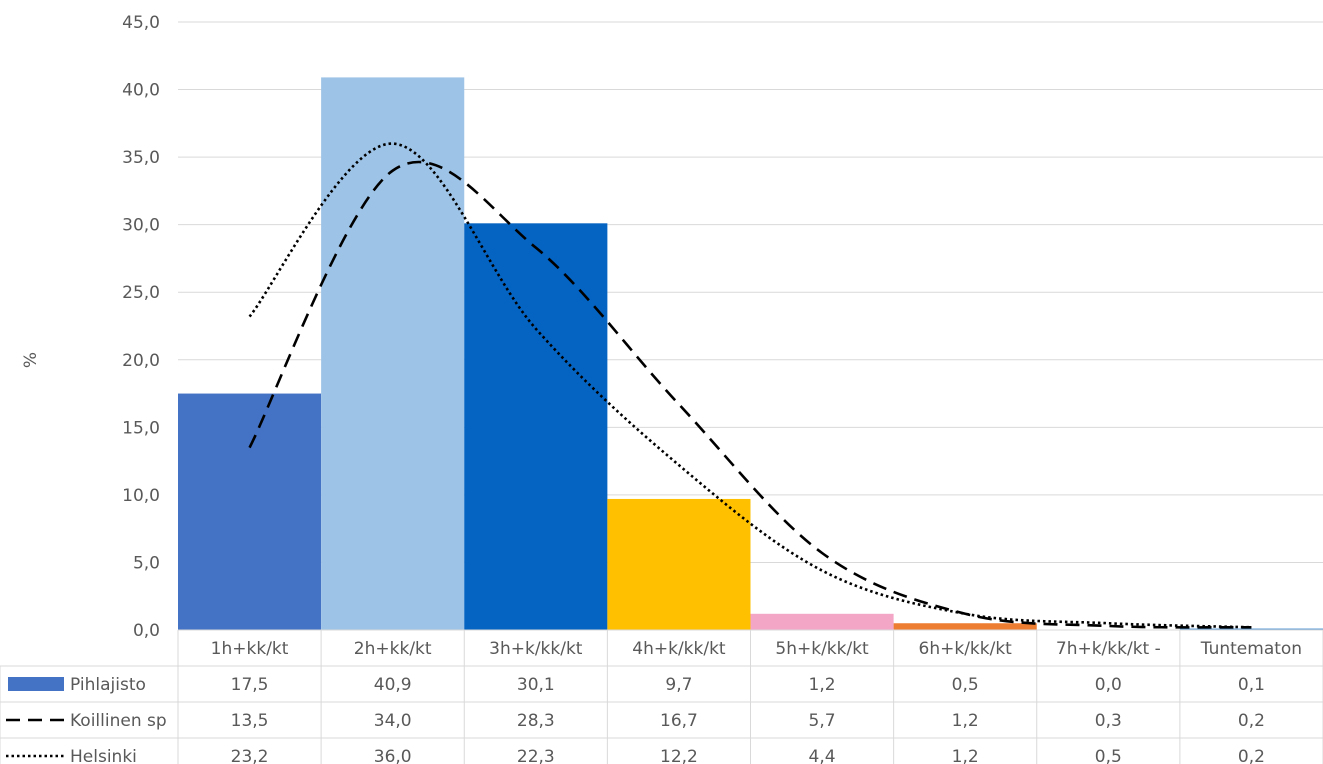 The height and width of the screenshot is (764, 1323). Describe the element at coordinates (146, 631) in the screenshot. I see `y-tick-label: 0,0` at that location.